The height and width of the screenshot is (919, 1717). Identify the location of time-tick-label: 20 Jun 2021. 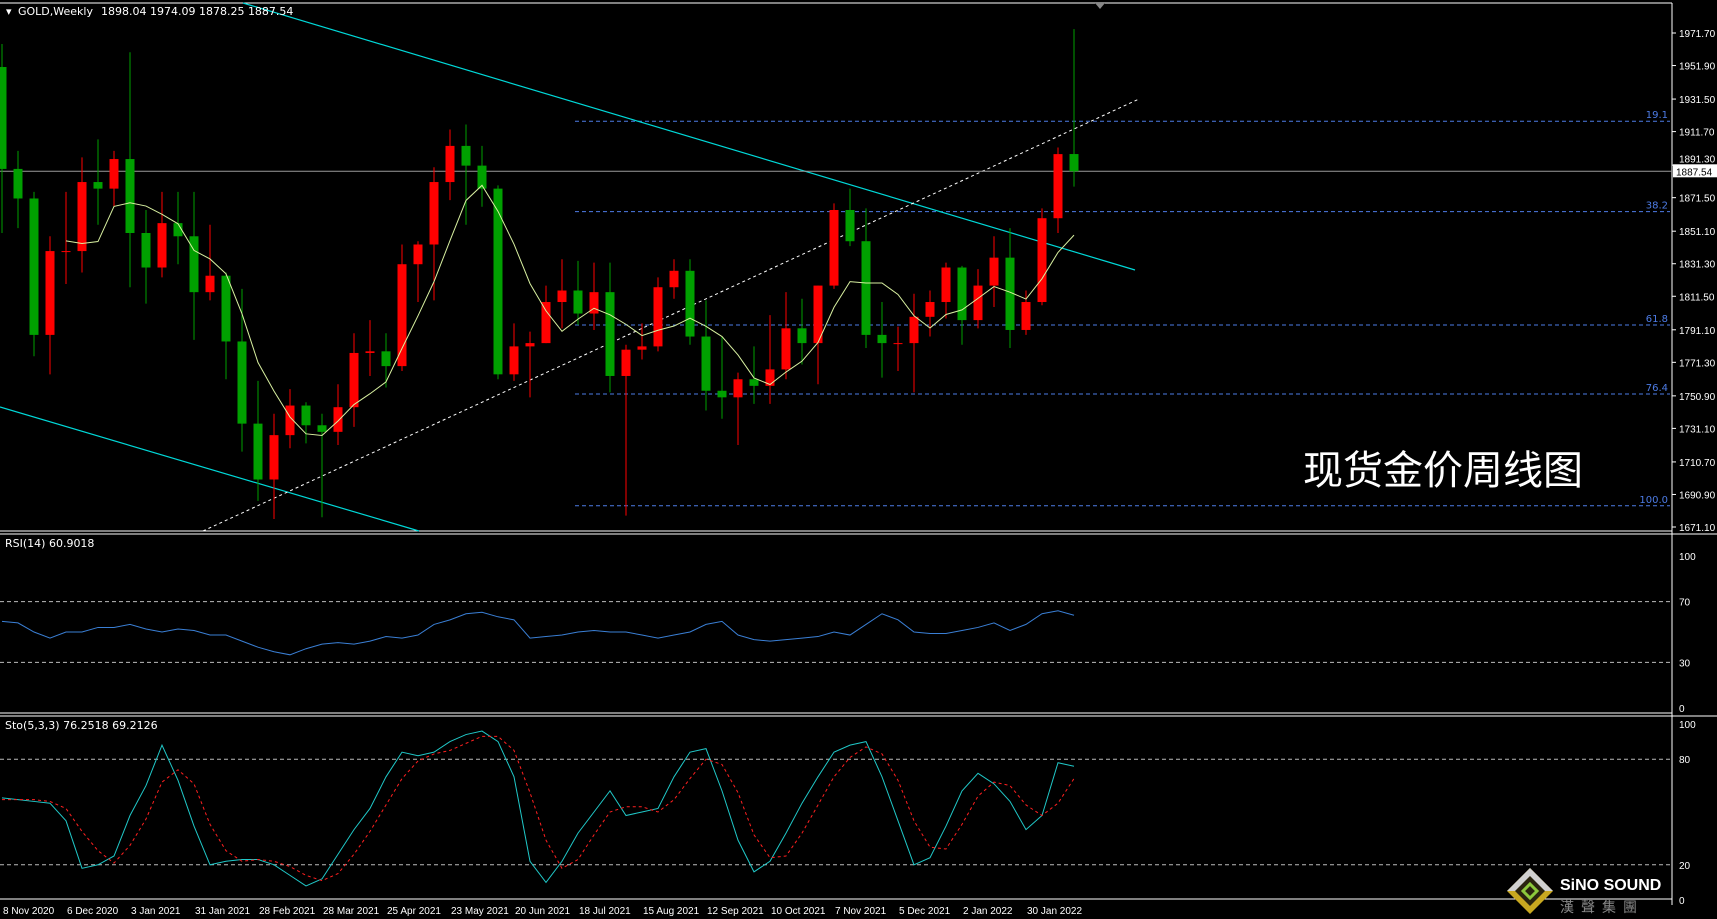
(542, 911).